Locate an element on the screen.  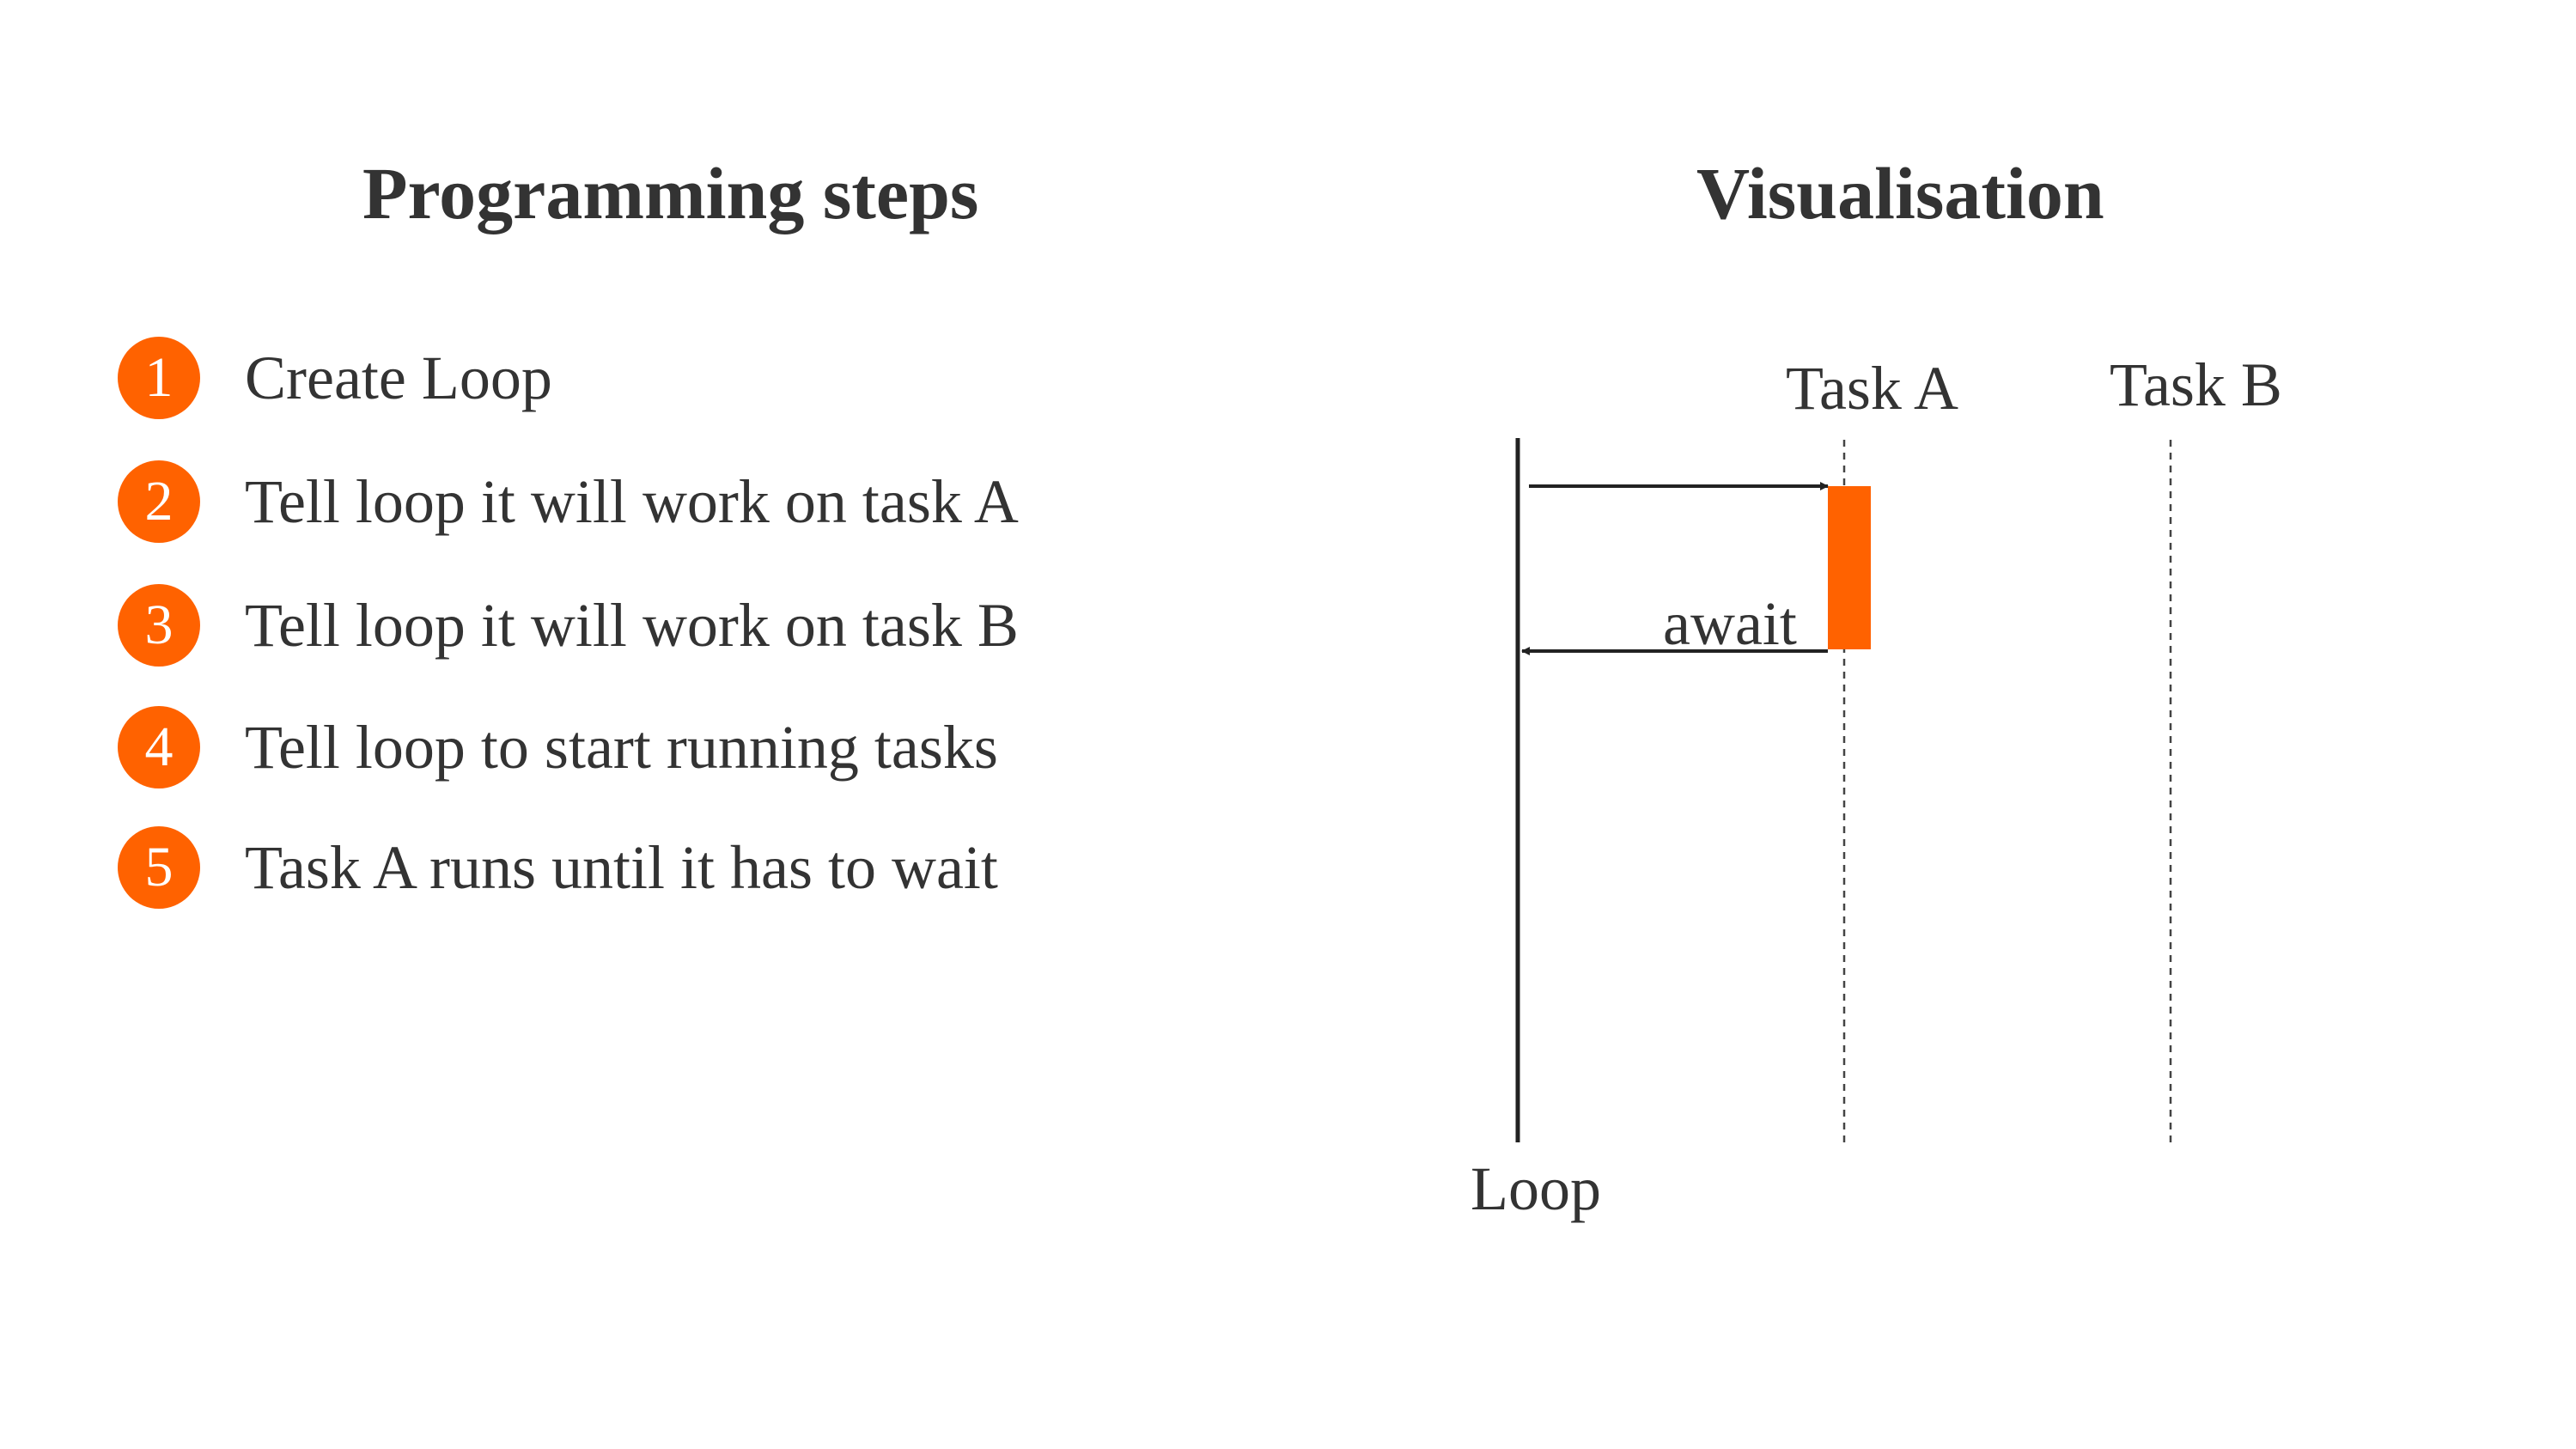
task-a-label: Task A is located at coordinates (1872, 388).